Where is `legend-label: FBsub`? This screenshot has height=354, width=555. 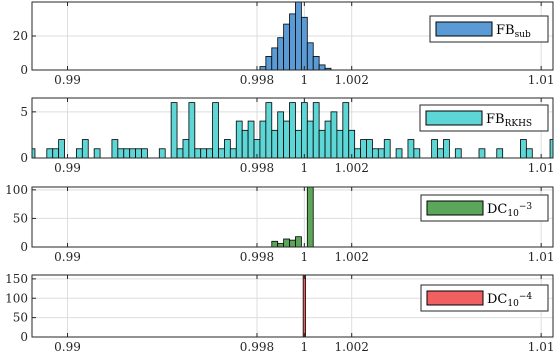 legend-label: FBsub is located at coordinates (513, 31).